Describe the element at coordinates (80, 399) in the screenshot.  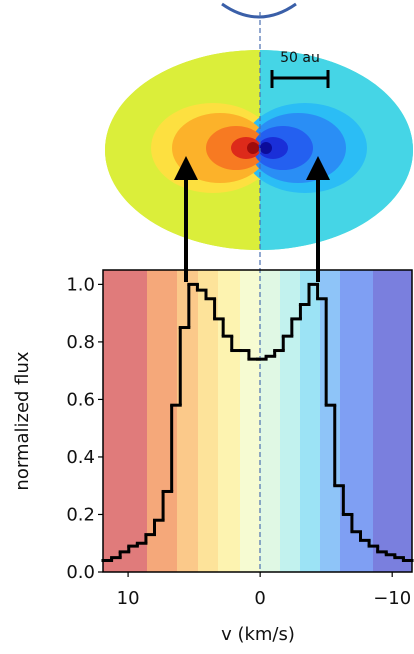
I see `y-tick-label: 0.6` at that location.